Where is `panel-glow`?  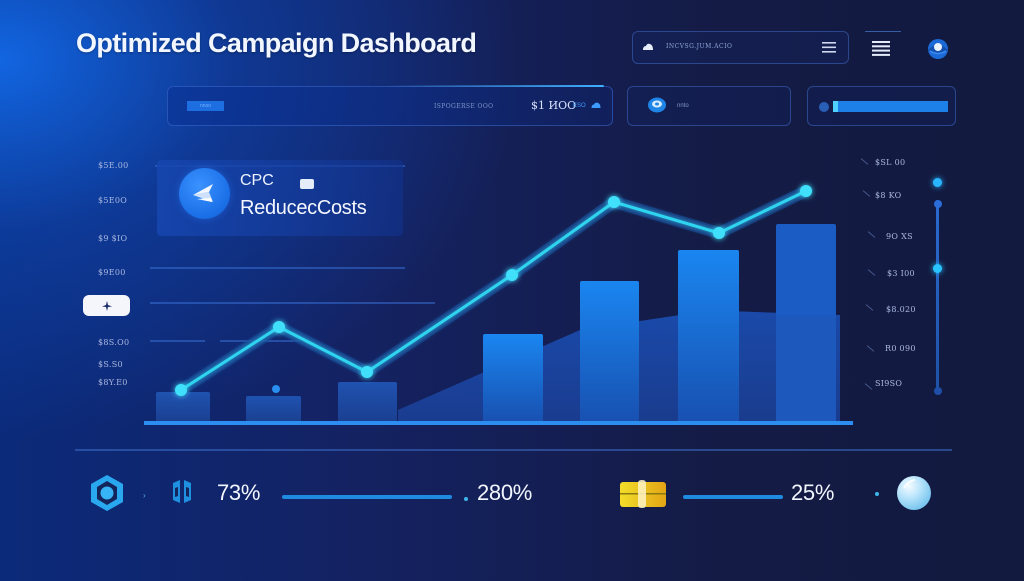
panel-glow is located at coordinates (494, 86).